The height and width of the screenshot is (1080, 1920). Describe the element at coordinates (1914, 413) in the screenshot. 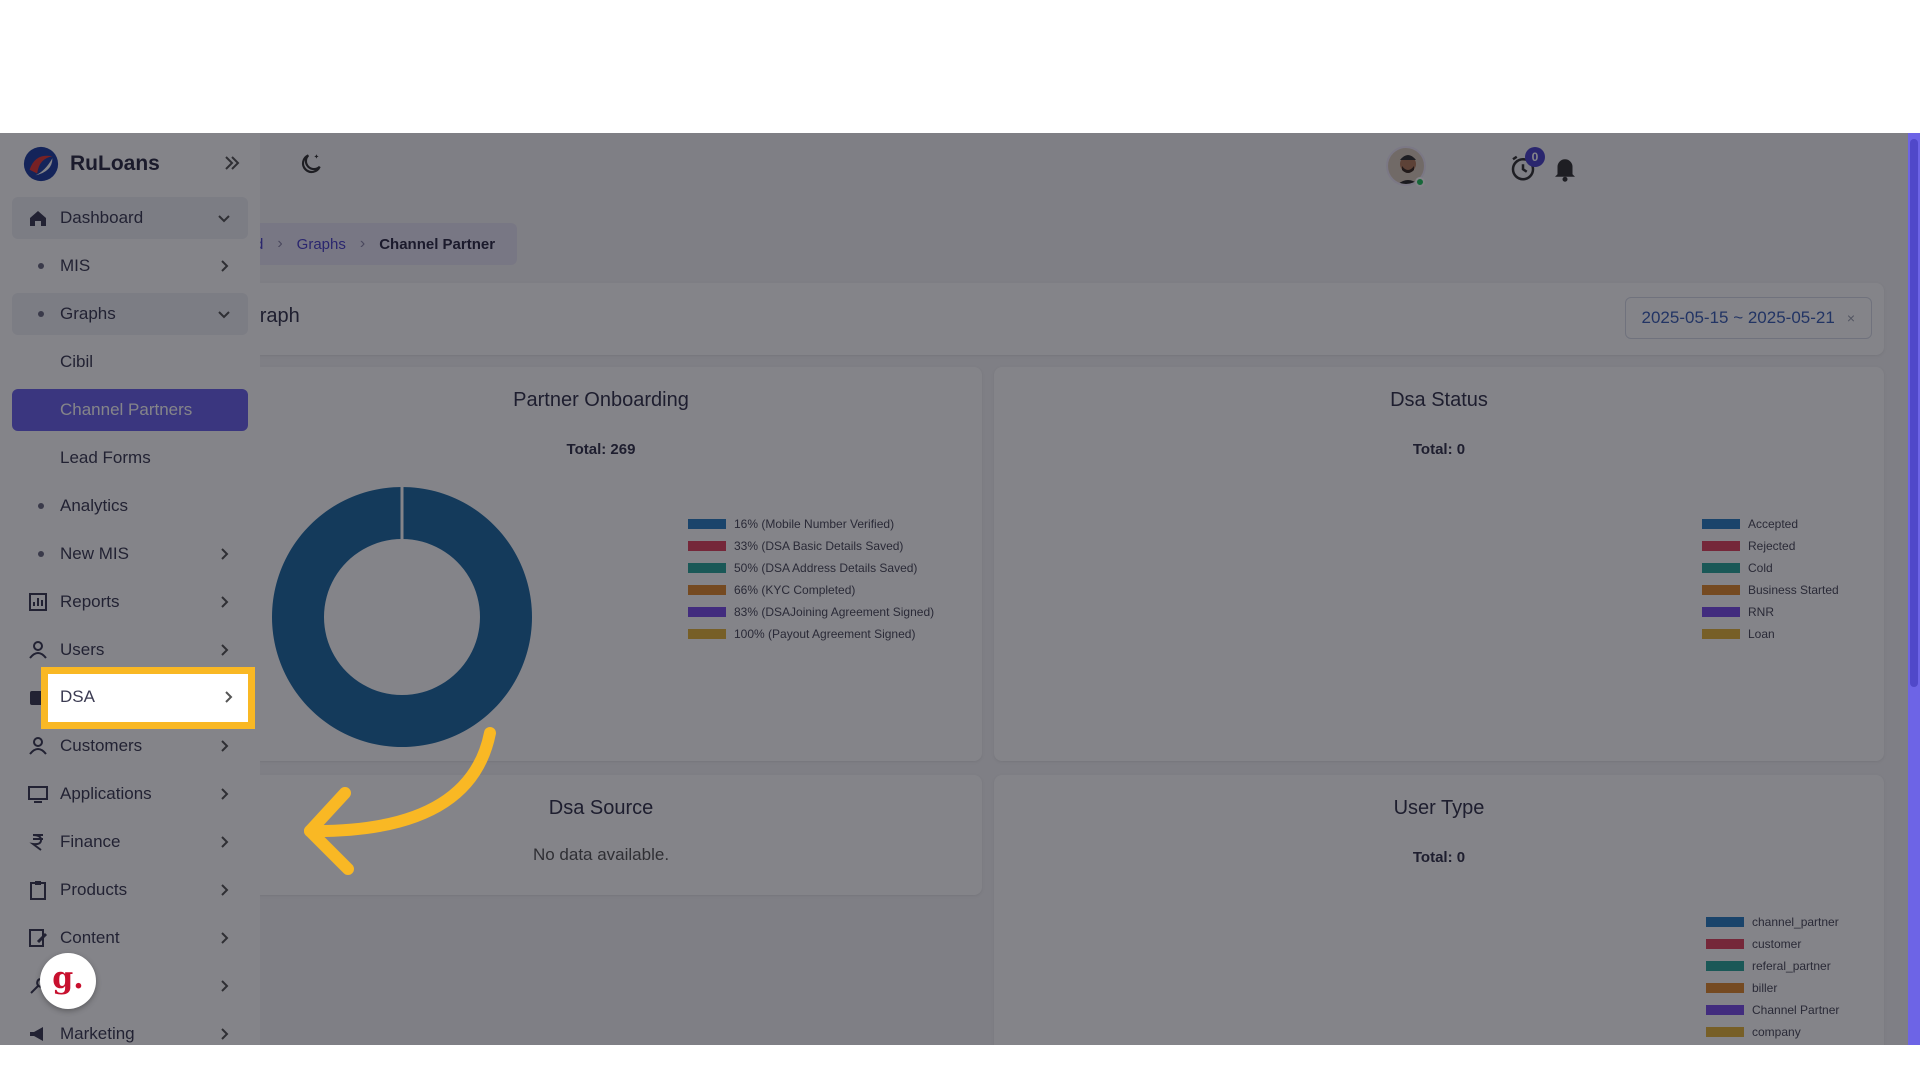

I see `scrollbar-thumb` at that location.